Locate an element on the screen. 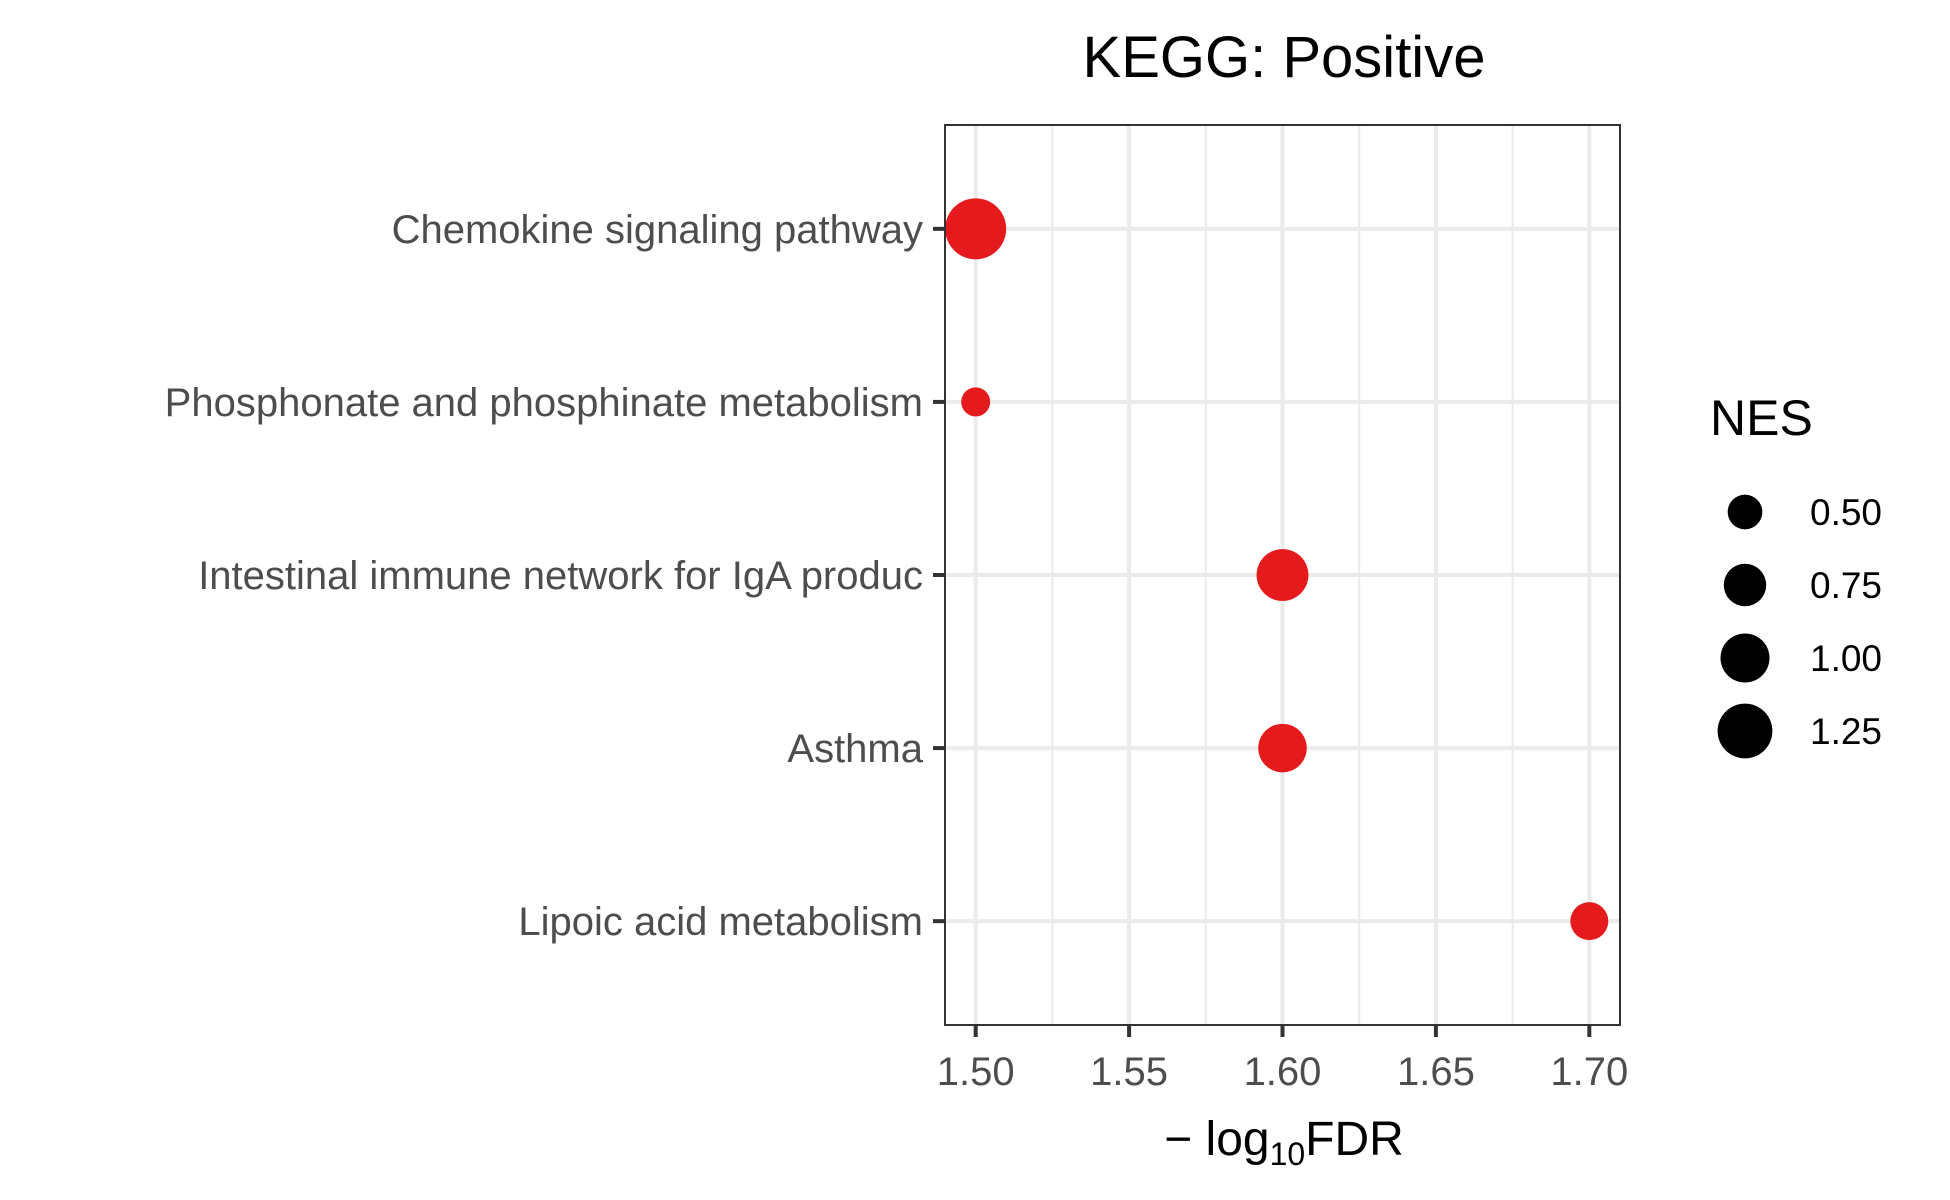 This screenshot has height=1200, width=1950. legend-label: 1.25 is located at coordinates (1846, 731).